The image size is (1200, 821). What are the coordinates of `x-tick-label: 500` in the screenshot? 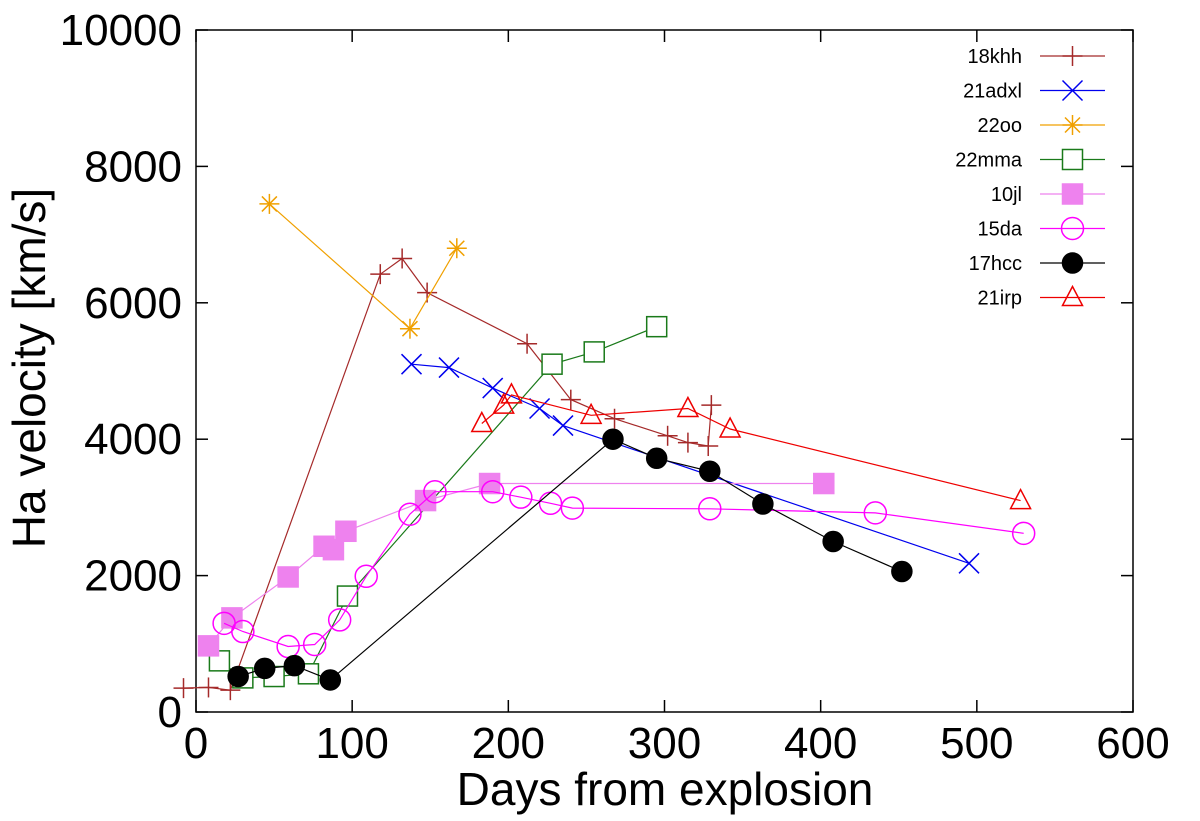 It's located at (976, 743).